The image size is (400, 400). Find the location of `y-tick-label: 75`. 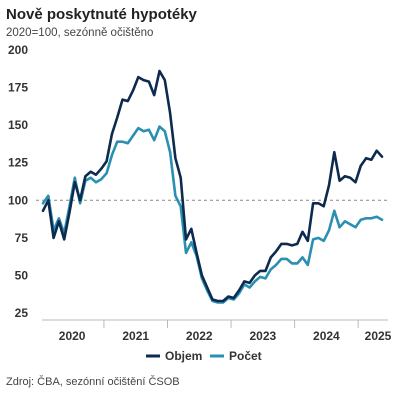

y-tick-label: 75 is located at coordinates (22, 238).